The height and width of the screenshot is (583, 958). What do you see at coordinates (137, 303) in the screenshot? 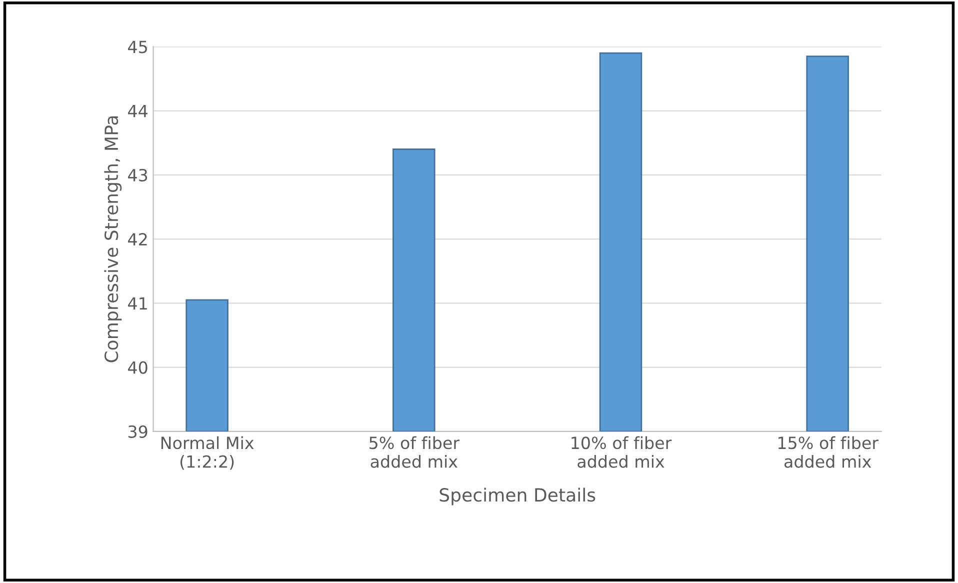
I see `y-tick-label: 41` at bounding box center [137, 303].